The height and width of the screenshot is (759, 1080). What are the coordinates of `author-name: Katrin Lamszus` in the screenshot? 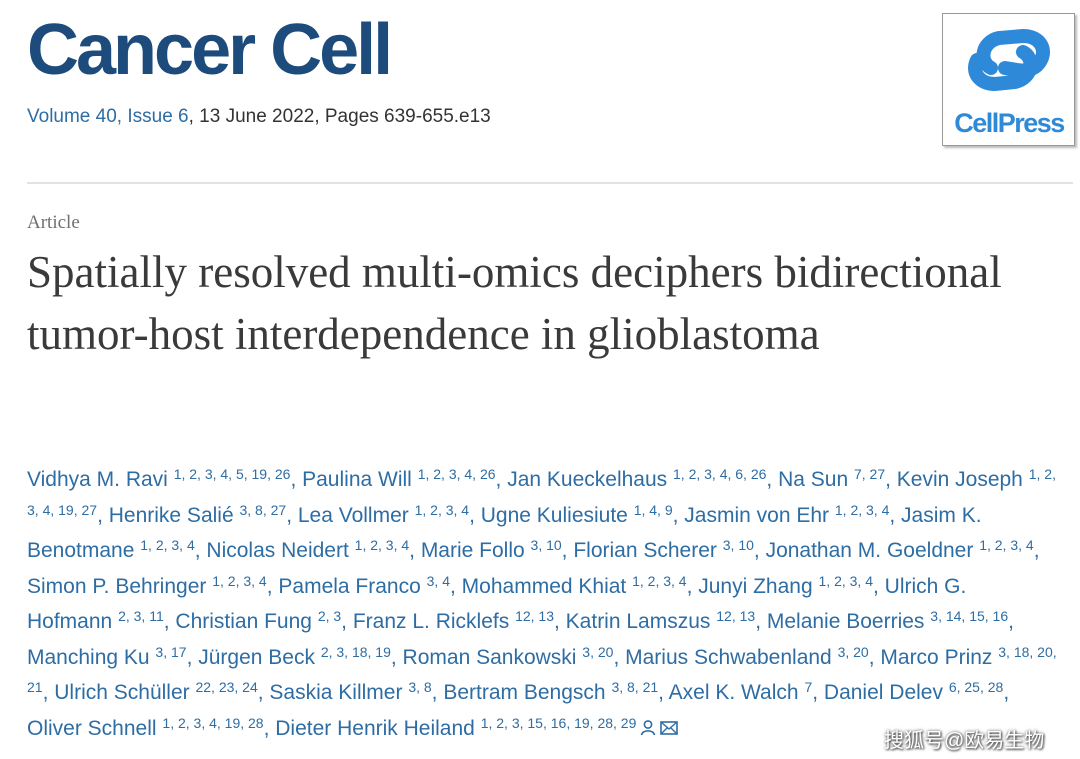 It's located at (638, 621).